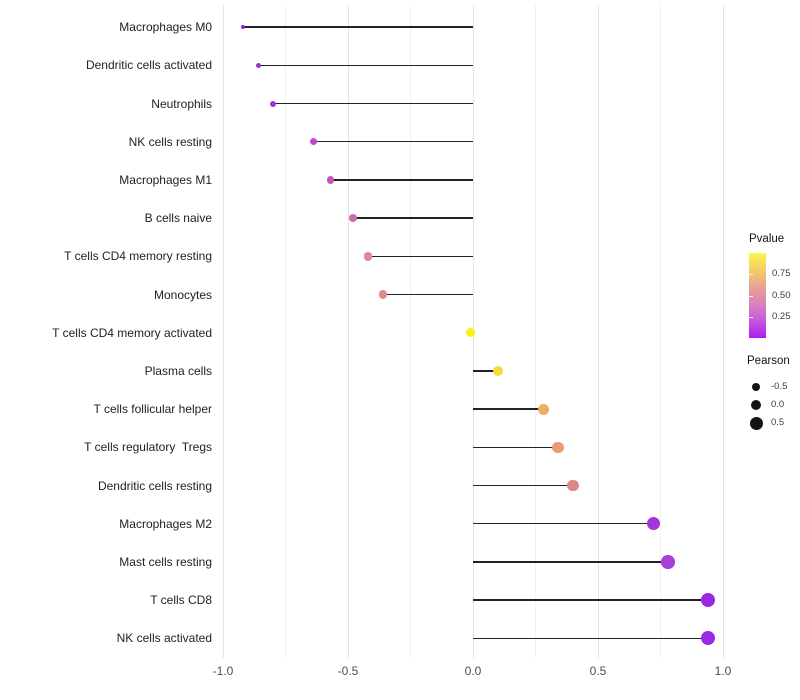 Image resolution: width=800 pixels, height=700 pixels. I want to click on y-axis-label: Macrophages M2, so click(165, 523).